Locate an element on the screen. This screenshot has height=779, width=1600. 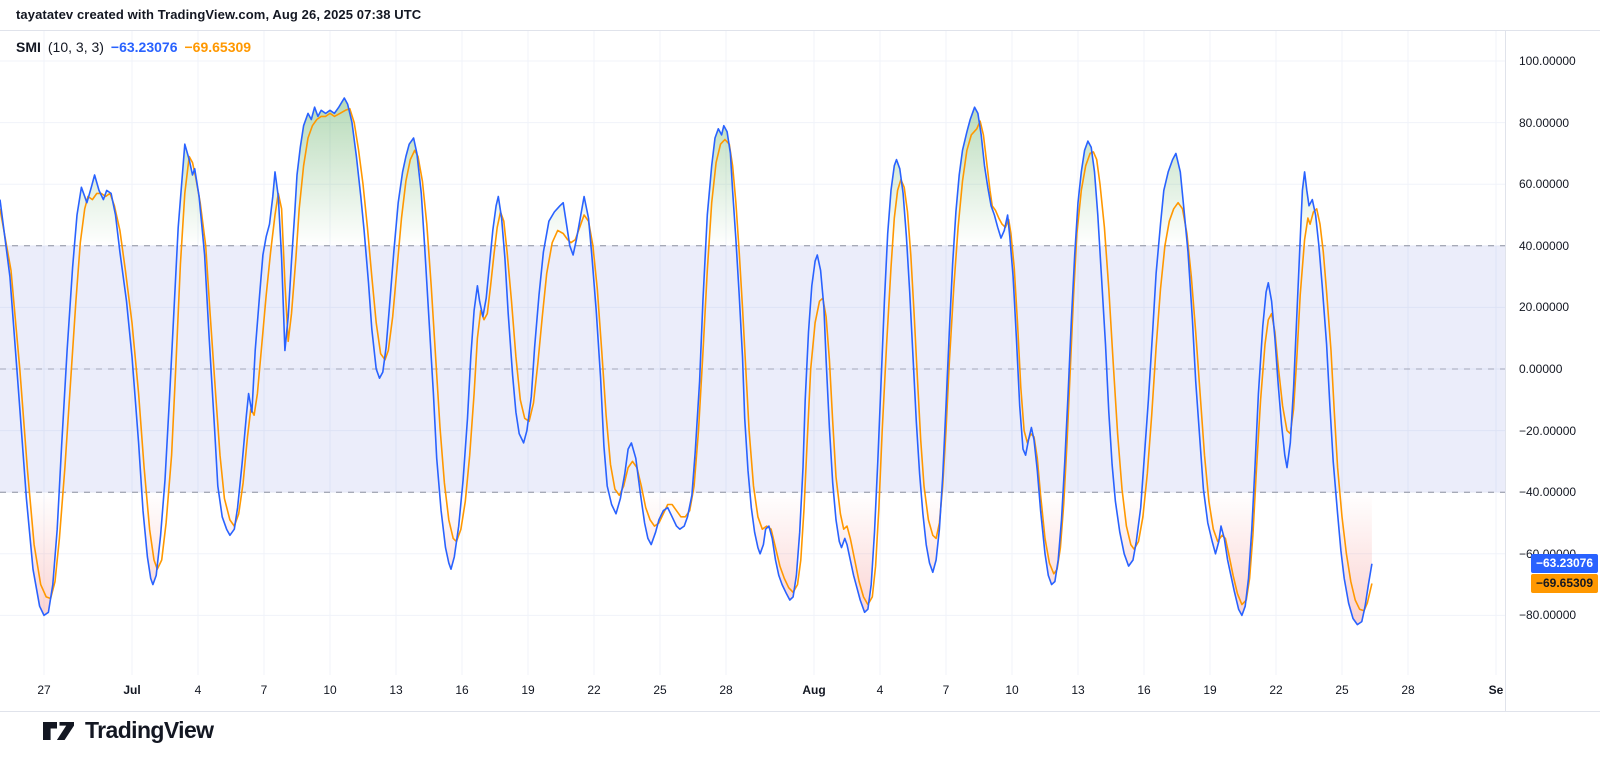
price-axis-label: −40.00000 is located at coordinates (1548, 492).